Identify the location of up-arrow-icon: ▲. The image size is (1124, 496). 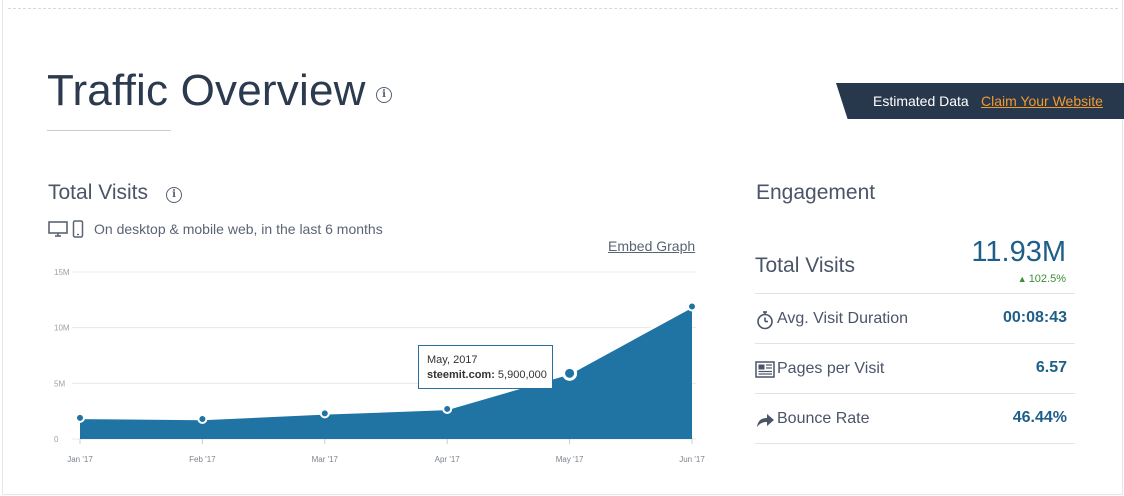
(1022, 279).